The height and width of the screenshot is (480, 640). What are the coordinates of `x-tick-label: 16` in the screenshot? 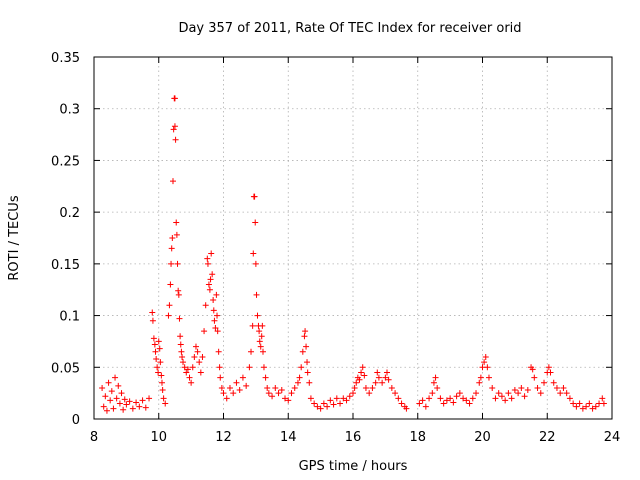 It's located at (353, 437).